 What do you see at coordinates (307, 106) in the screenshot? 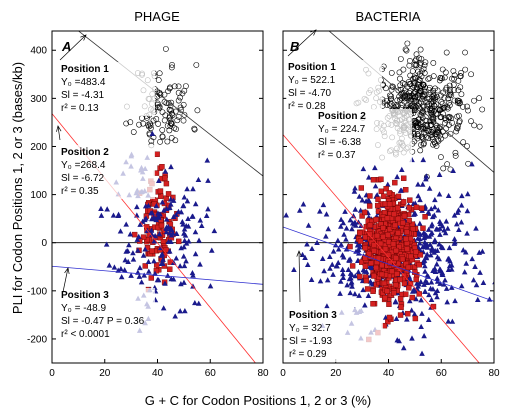
I see `annotation-r2: r² = 0.28` at bounding box center [307, 106].